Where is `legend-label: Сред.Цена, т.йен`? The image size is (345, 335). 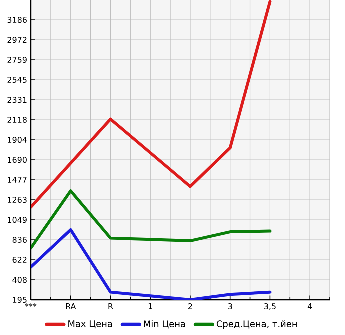 legend-label: Сред.Цена, т.йен is located at coordinates (256, 325).